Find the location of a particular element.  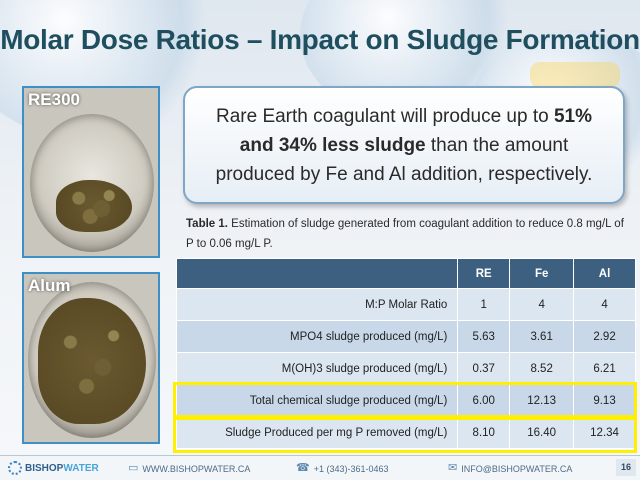

header-cell: RE is located at coordinates (484, 273).